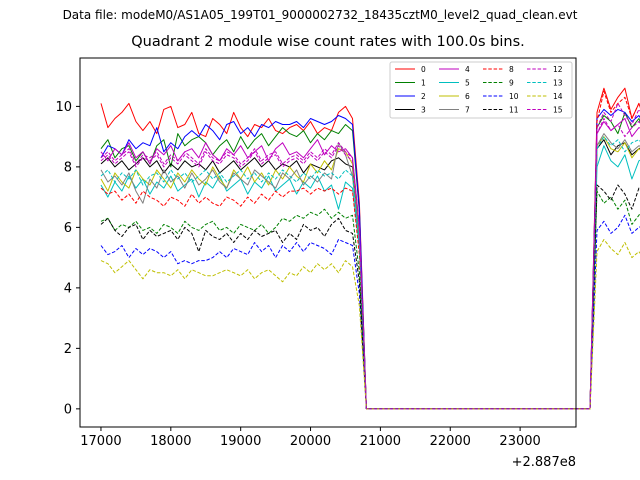  What do you see at coordinates (380, 441) in the screenshot?
I see `x-tick-label: 21000` at bounding box center [380, 441].